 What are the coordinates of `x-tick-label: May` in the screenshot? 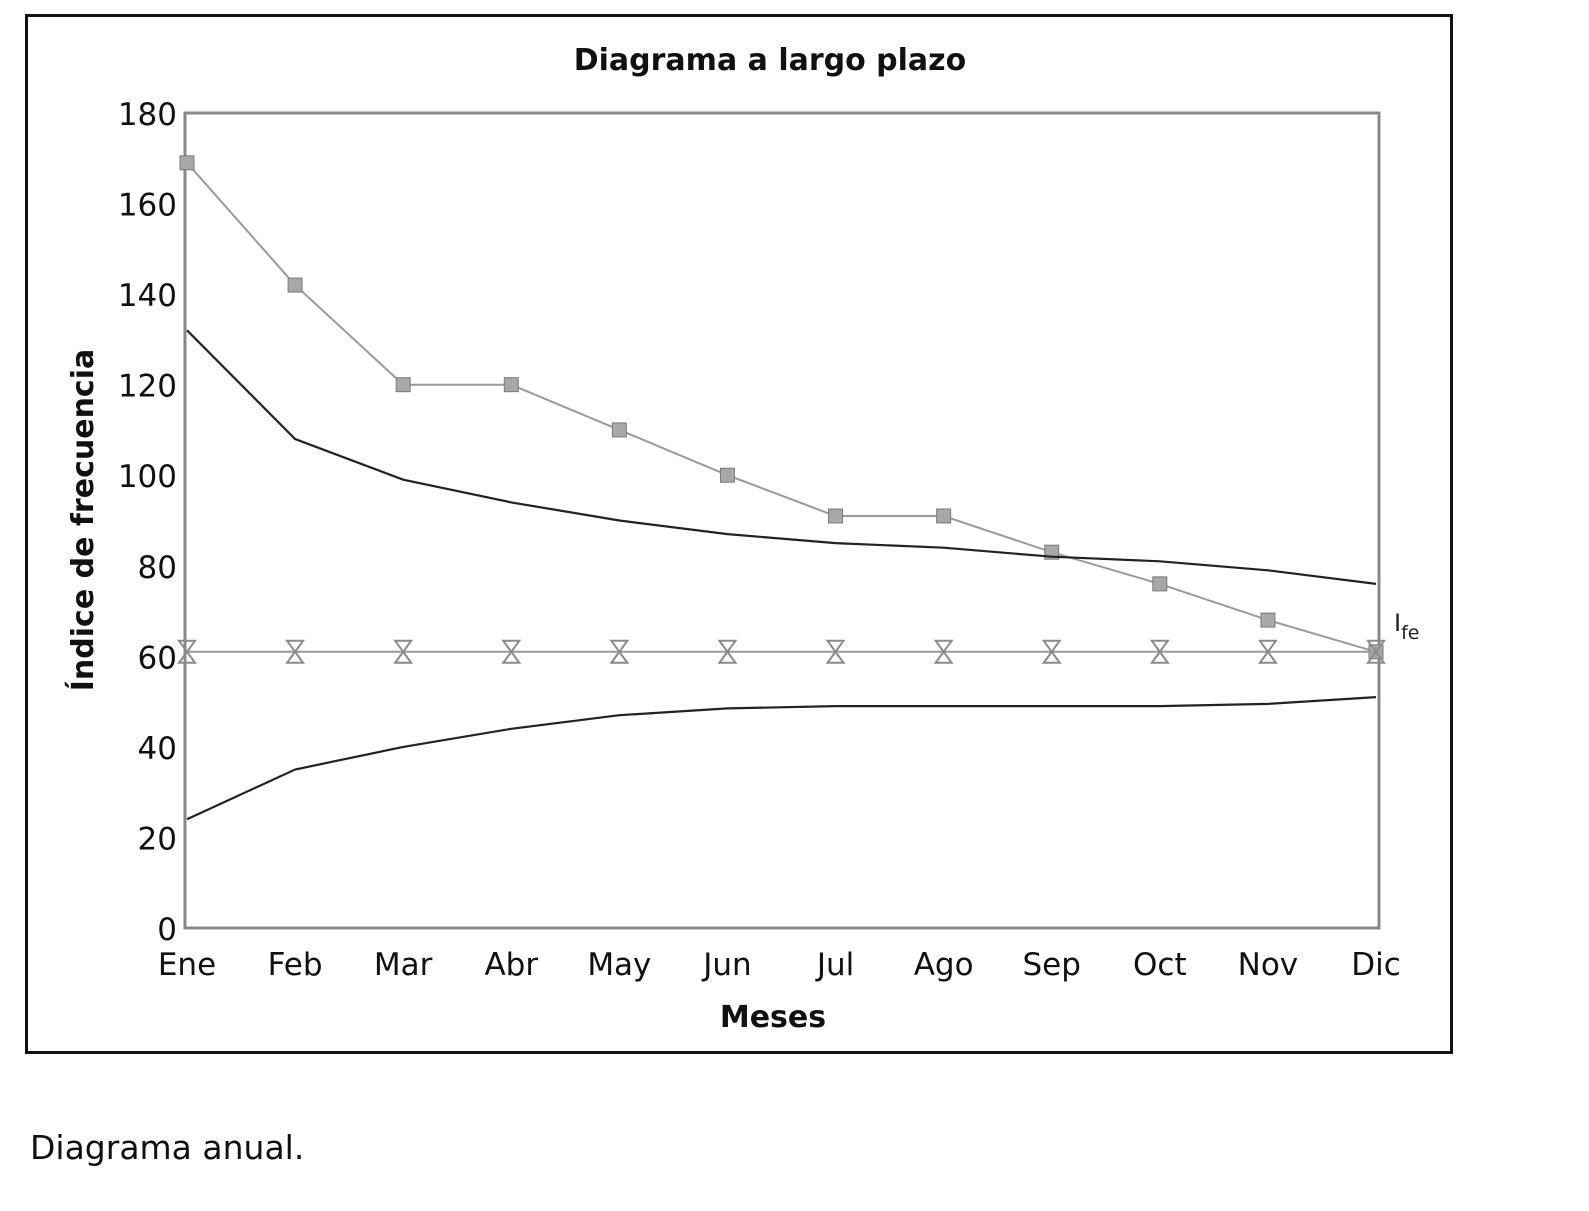 It's located at (619, 965).